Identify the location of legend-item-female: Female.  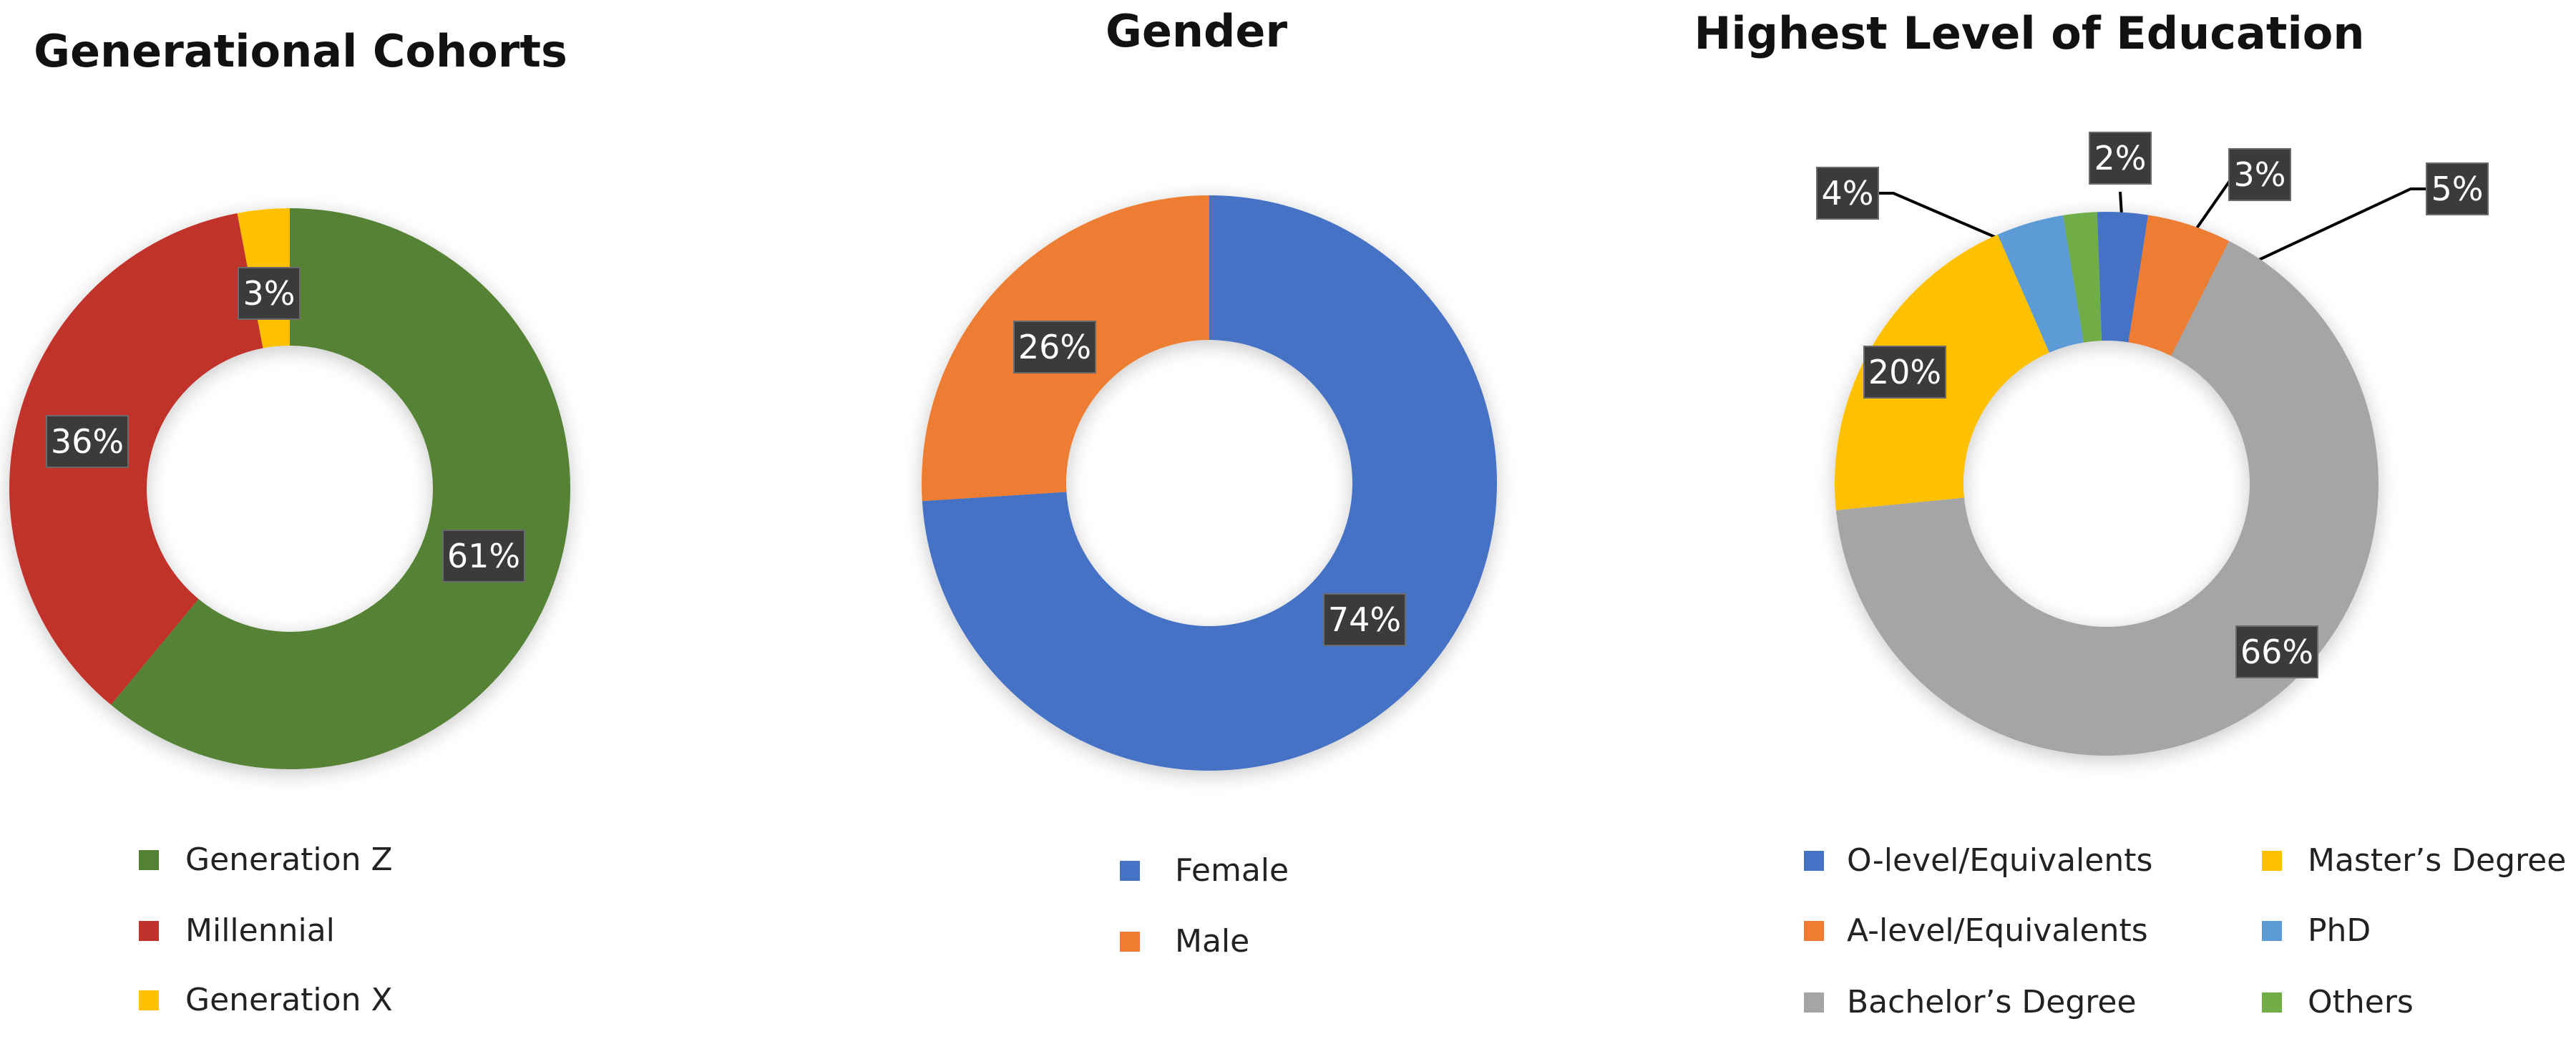
(1204, 870).